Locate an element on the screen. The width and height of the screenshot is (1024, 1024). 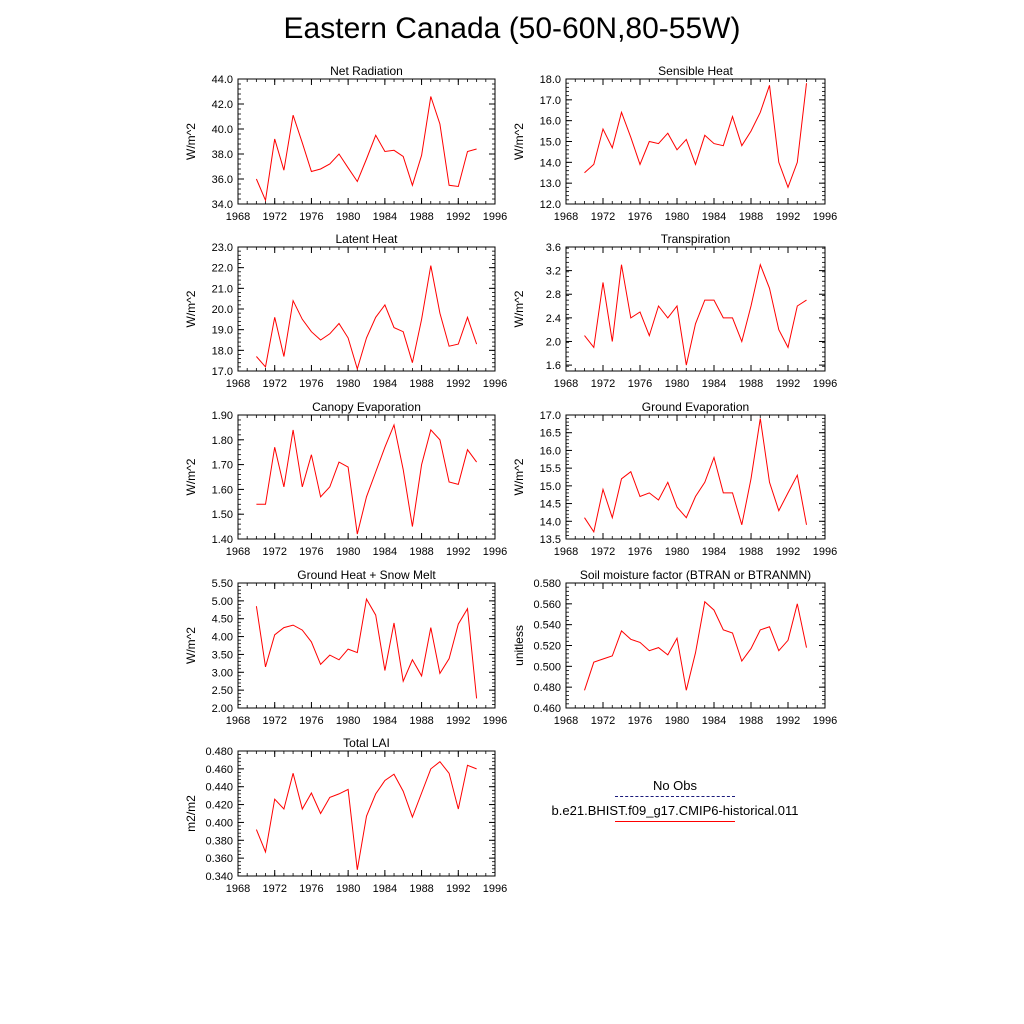
page-title: Eastern Canada (50-60N,80-55W) is located at coordinates (512, 28).